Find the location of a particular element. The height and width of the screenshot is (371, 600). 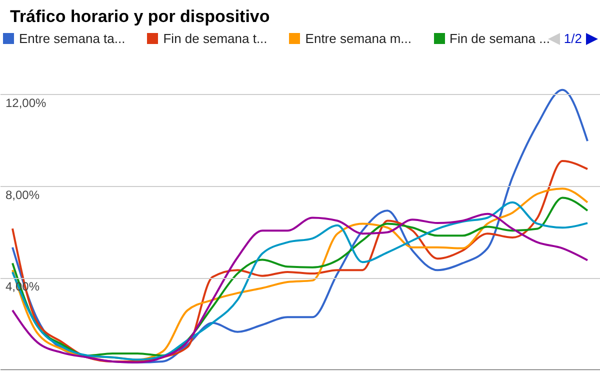

y-tick-label: 8,00% is located at coordinates (23, 195).